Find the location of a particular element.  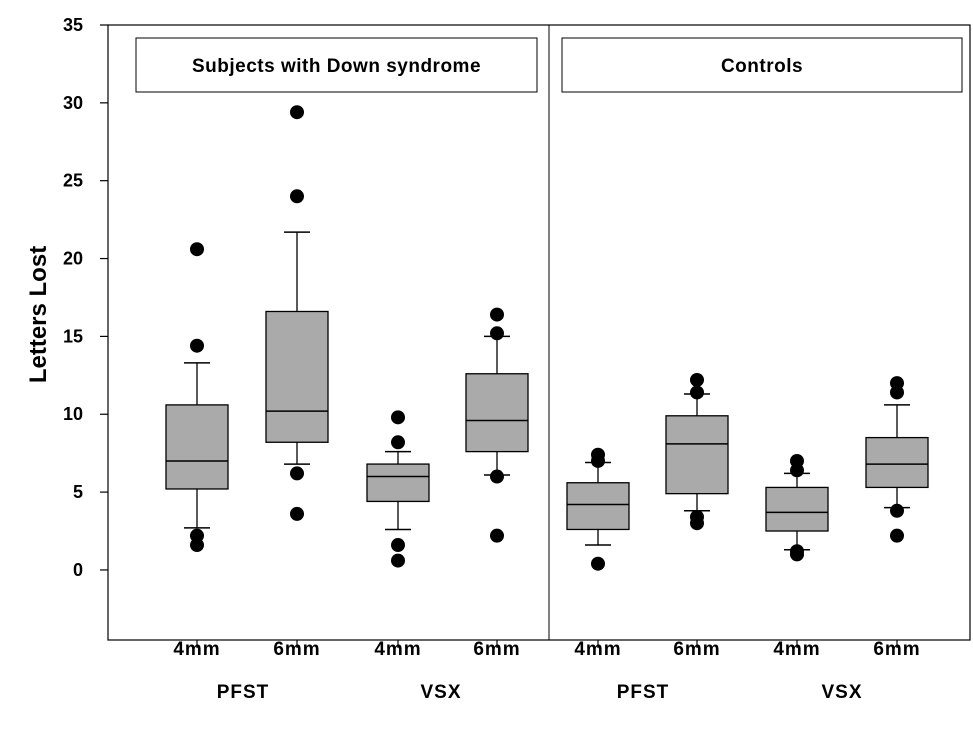

panel-title: Controls is located at coordinates (762, 66).